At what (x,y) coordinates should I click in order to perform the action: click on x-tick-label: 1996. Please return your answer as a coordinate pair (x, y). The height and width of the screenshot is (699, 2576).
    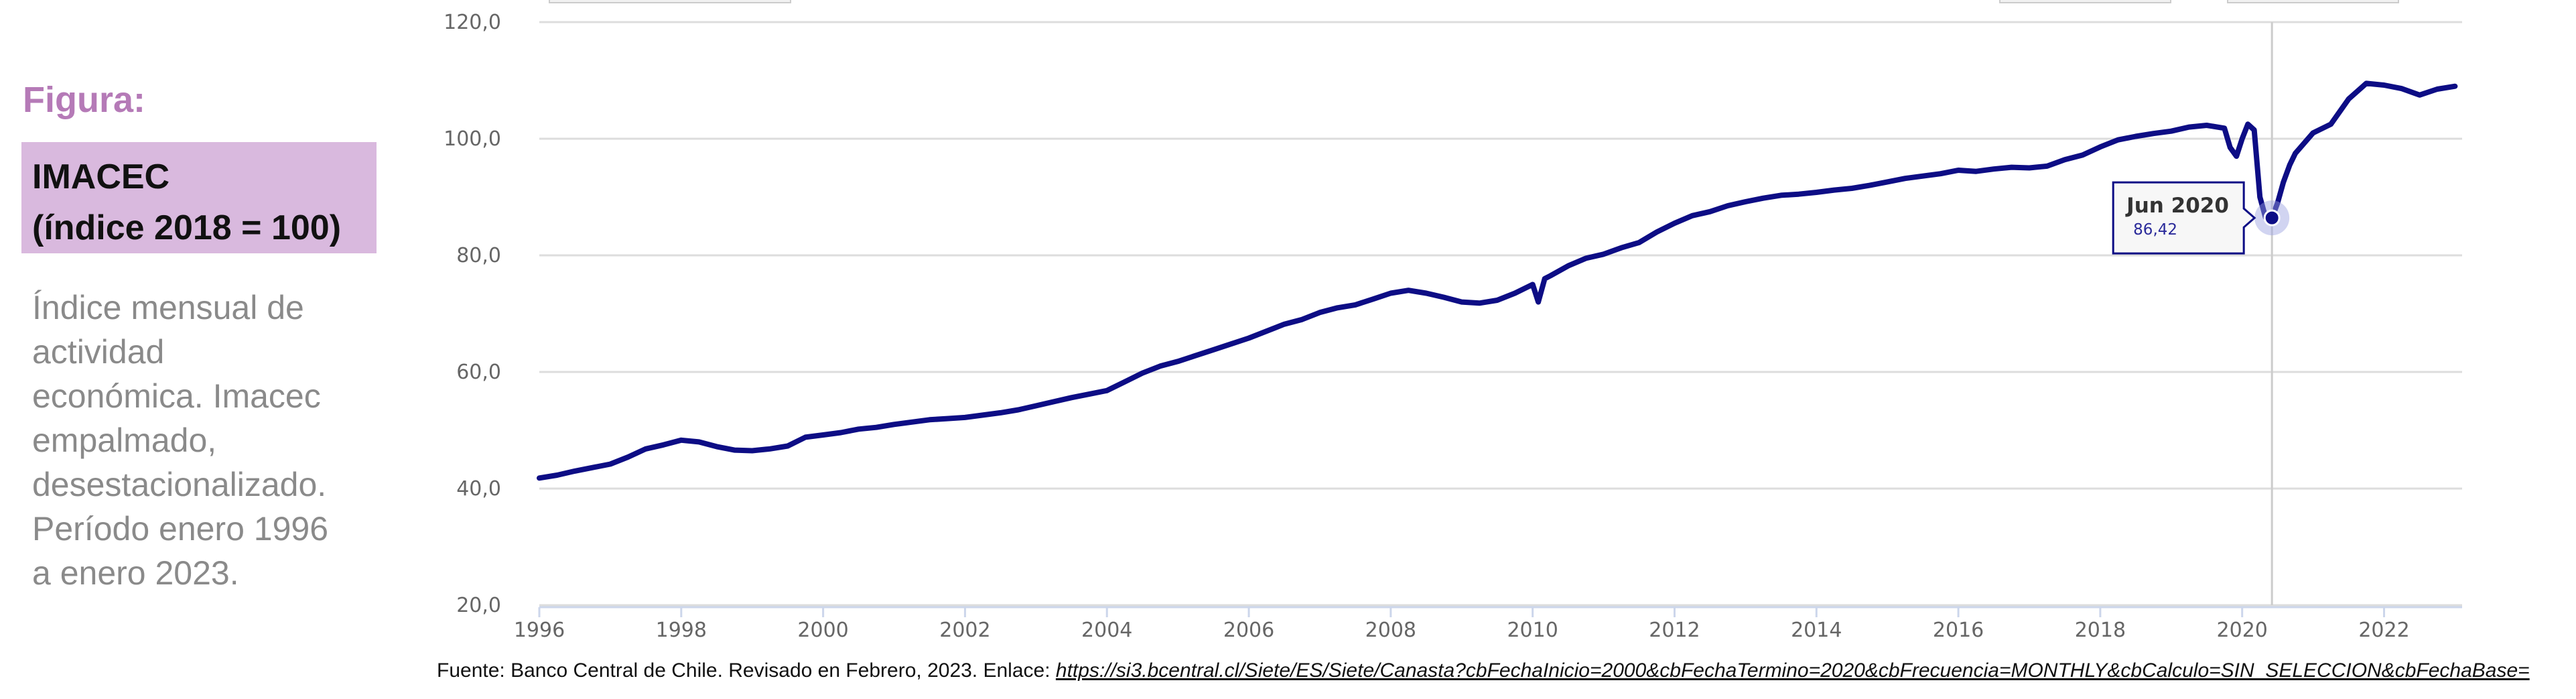
    Looking at the image, I should click on (539, 631).